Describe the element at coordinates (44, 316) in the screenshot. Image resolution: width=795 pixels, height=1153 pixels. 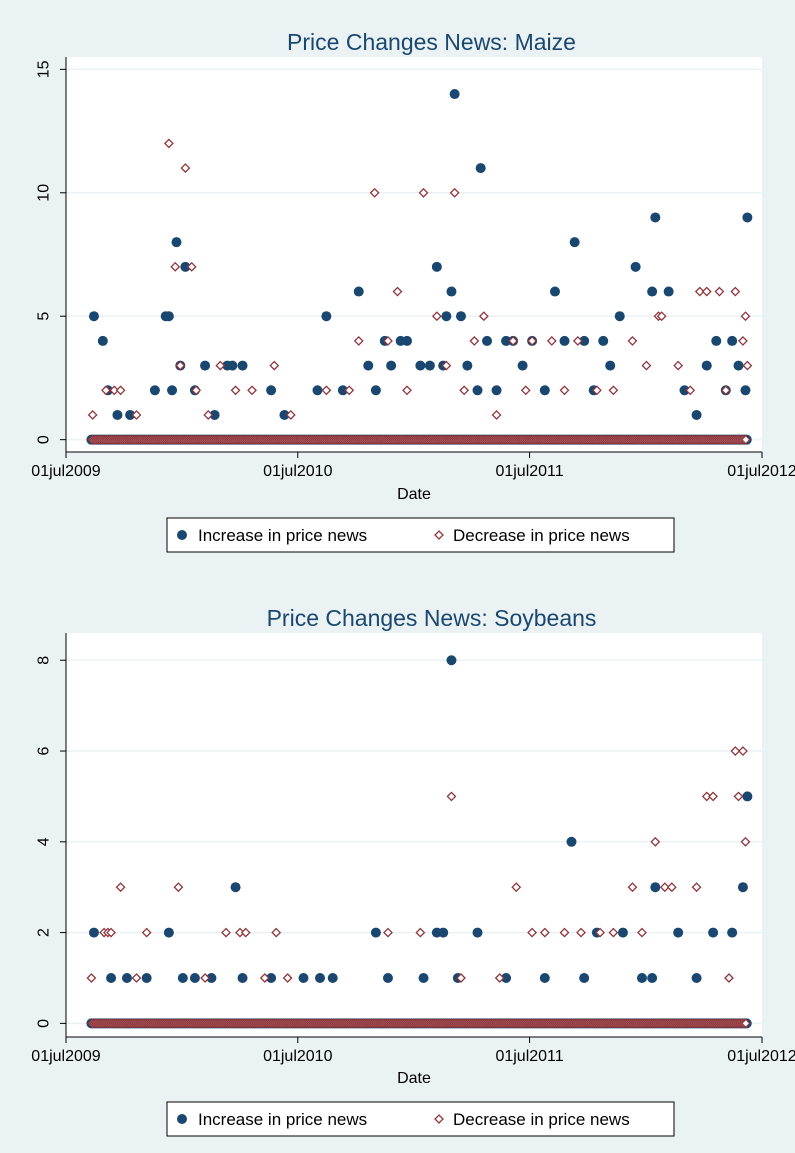
I see `y-tick-label: 5` at that location.